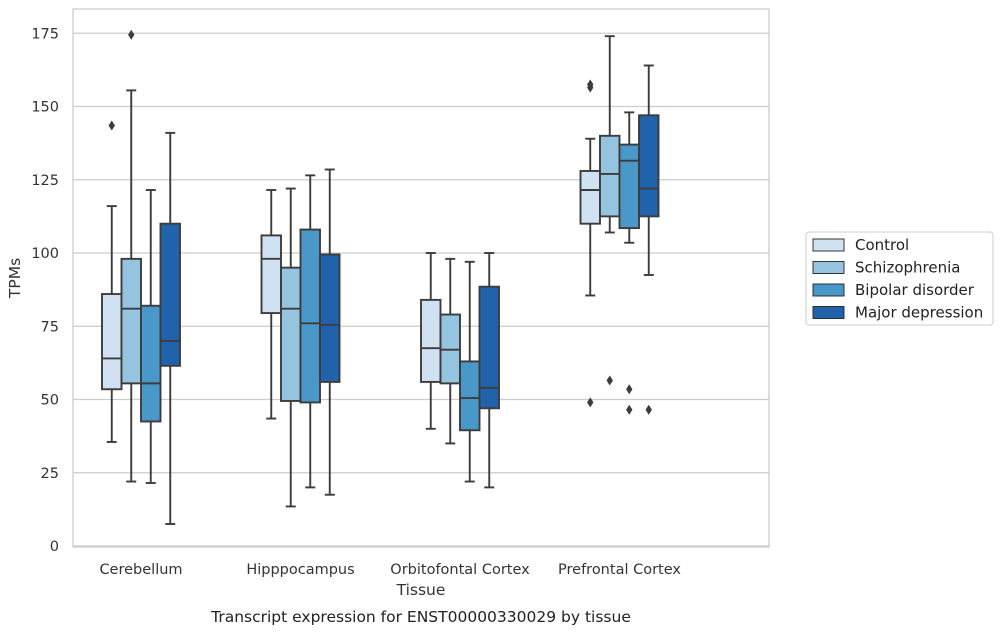 The image size is (1002, 634). I want to click on y-tick-label: 100, so click(45, 254).